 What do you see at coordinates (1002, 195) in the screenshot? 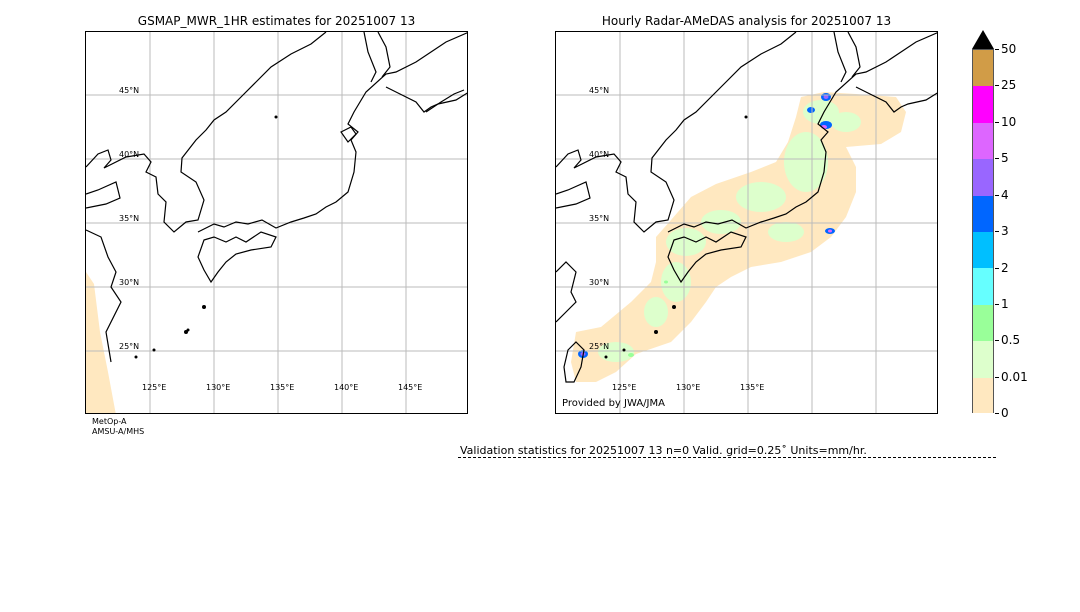
I see `colorbar-tick-4: 4` at bounding box center [1002, 195].